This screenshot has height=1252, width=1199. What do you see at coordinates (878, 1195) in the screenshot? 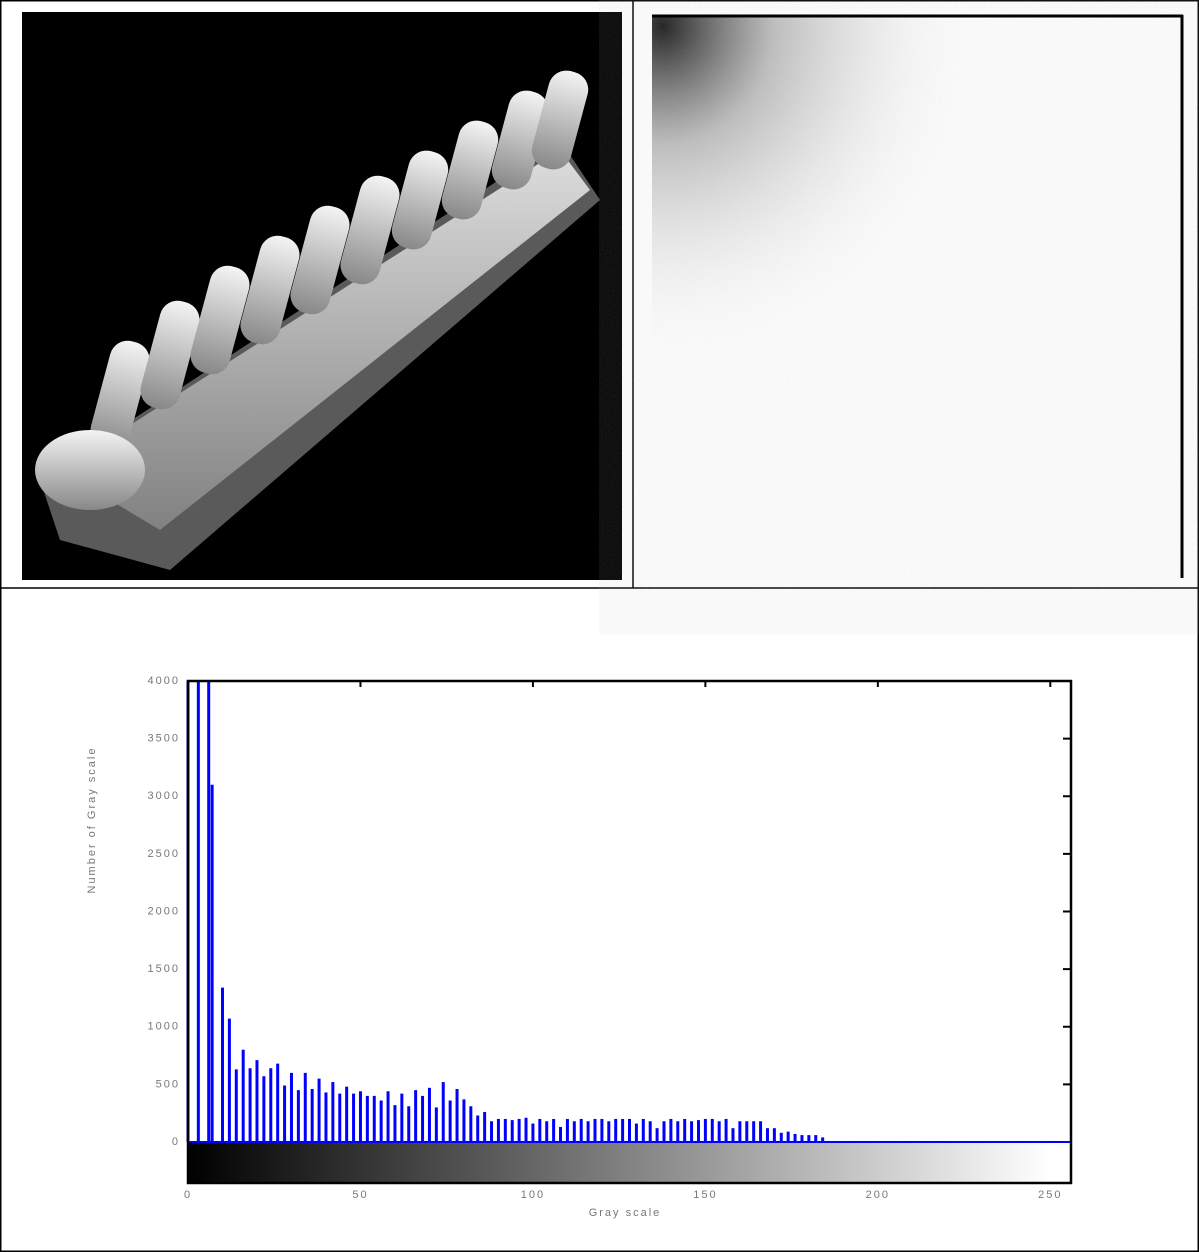
I see `x-tick-label: 200` at bounding box center [878, 1195].